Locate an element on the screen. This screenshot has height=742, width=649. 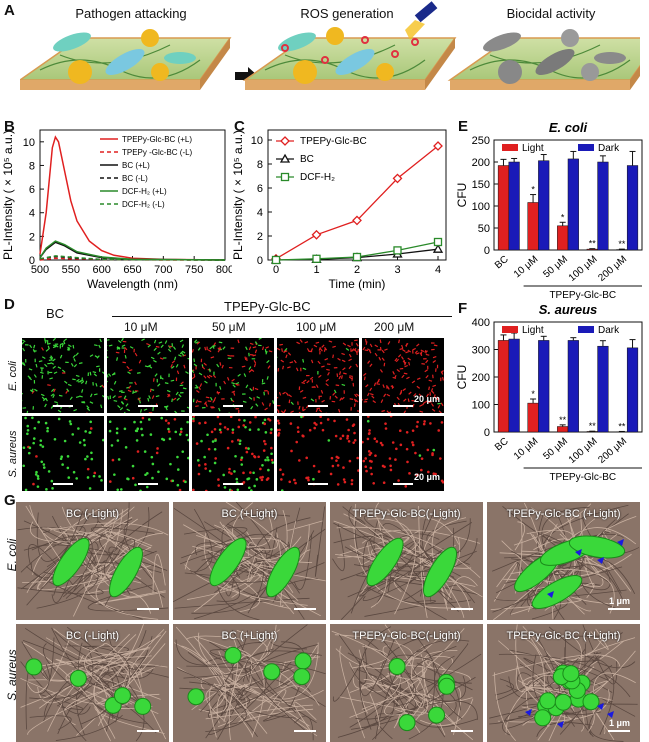
scale-label: 1 μm is located at coordinates (619, 601).